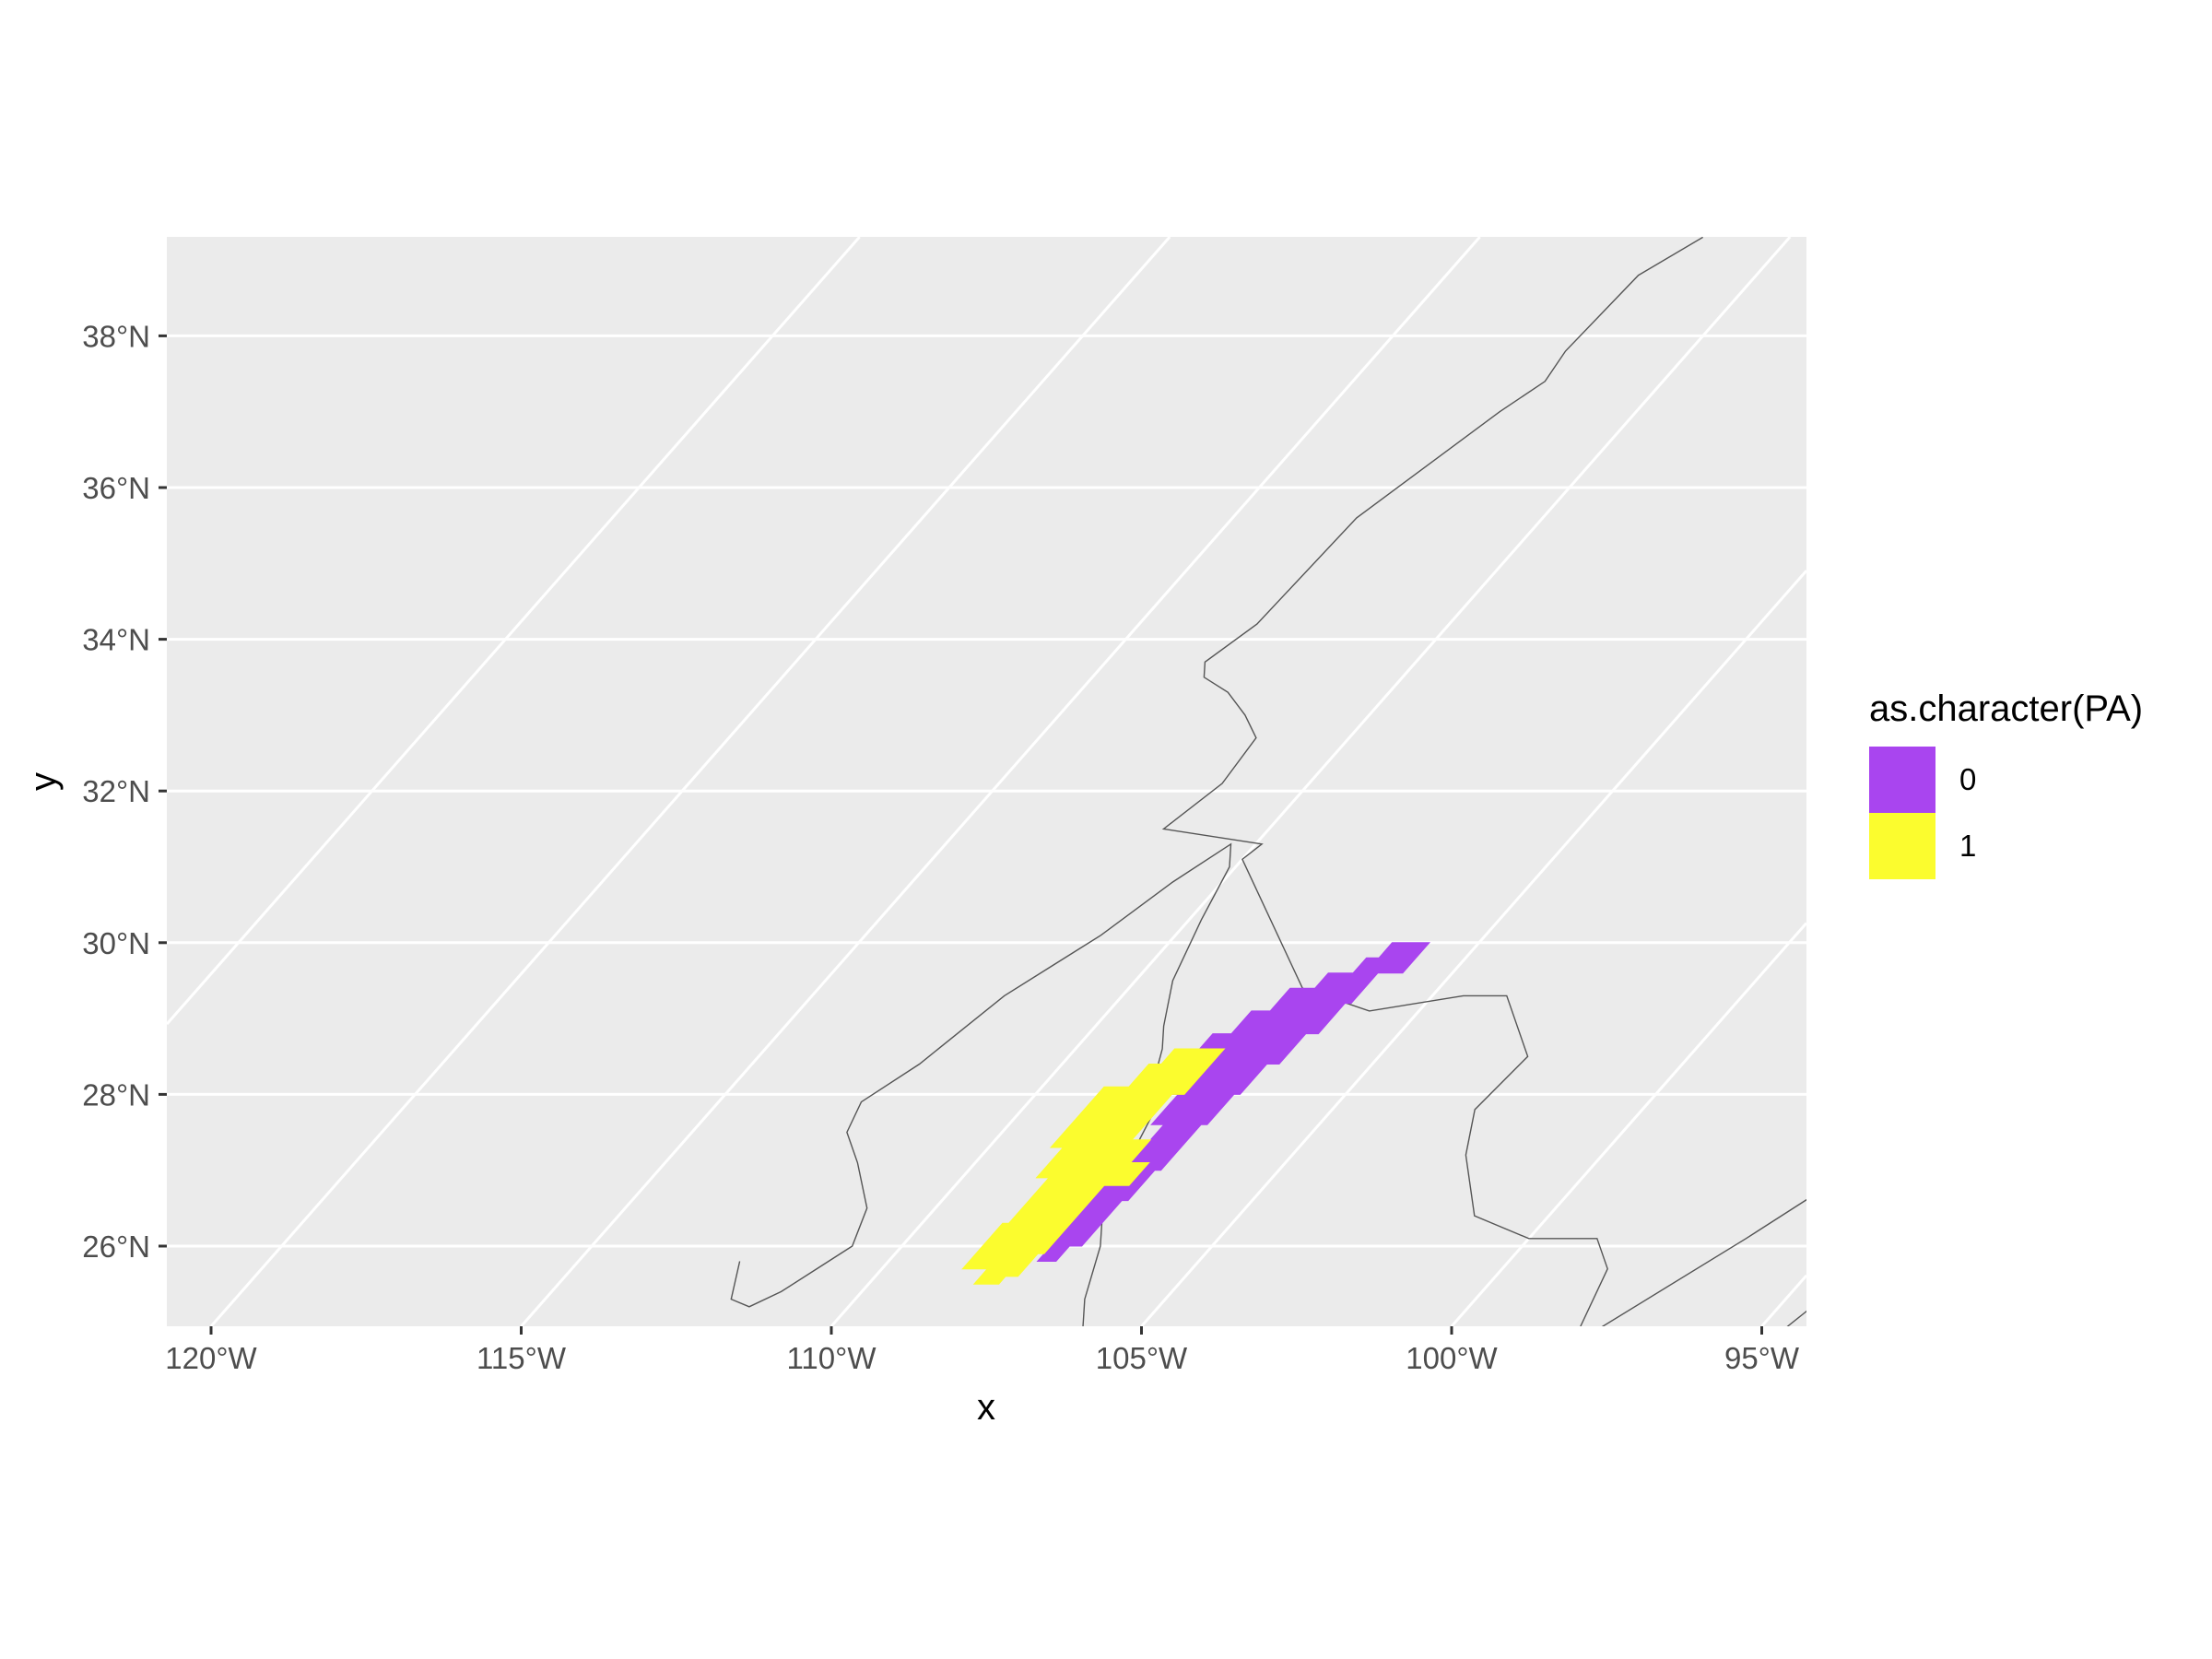  What do you see at coordinates (116, 488) in the screenshot?
I see `y-tick-label: 36°N` at bounding box center [116, 488].